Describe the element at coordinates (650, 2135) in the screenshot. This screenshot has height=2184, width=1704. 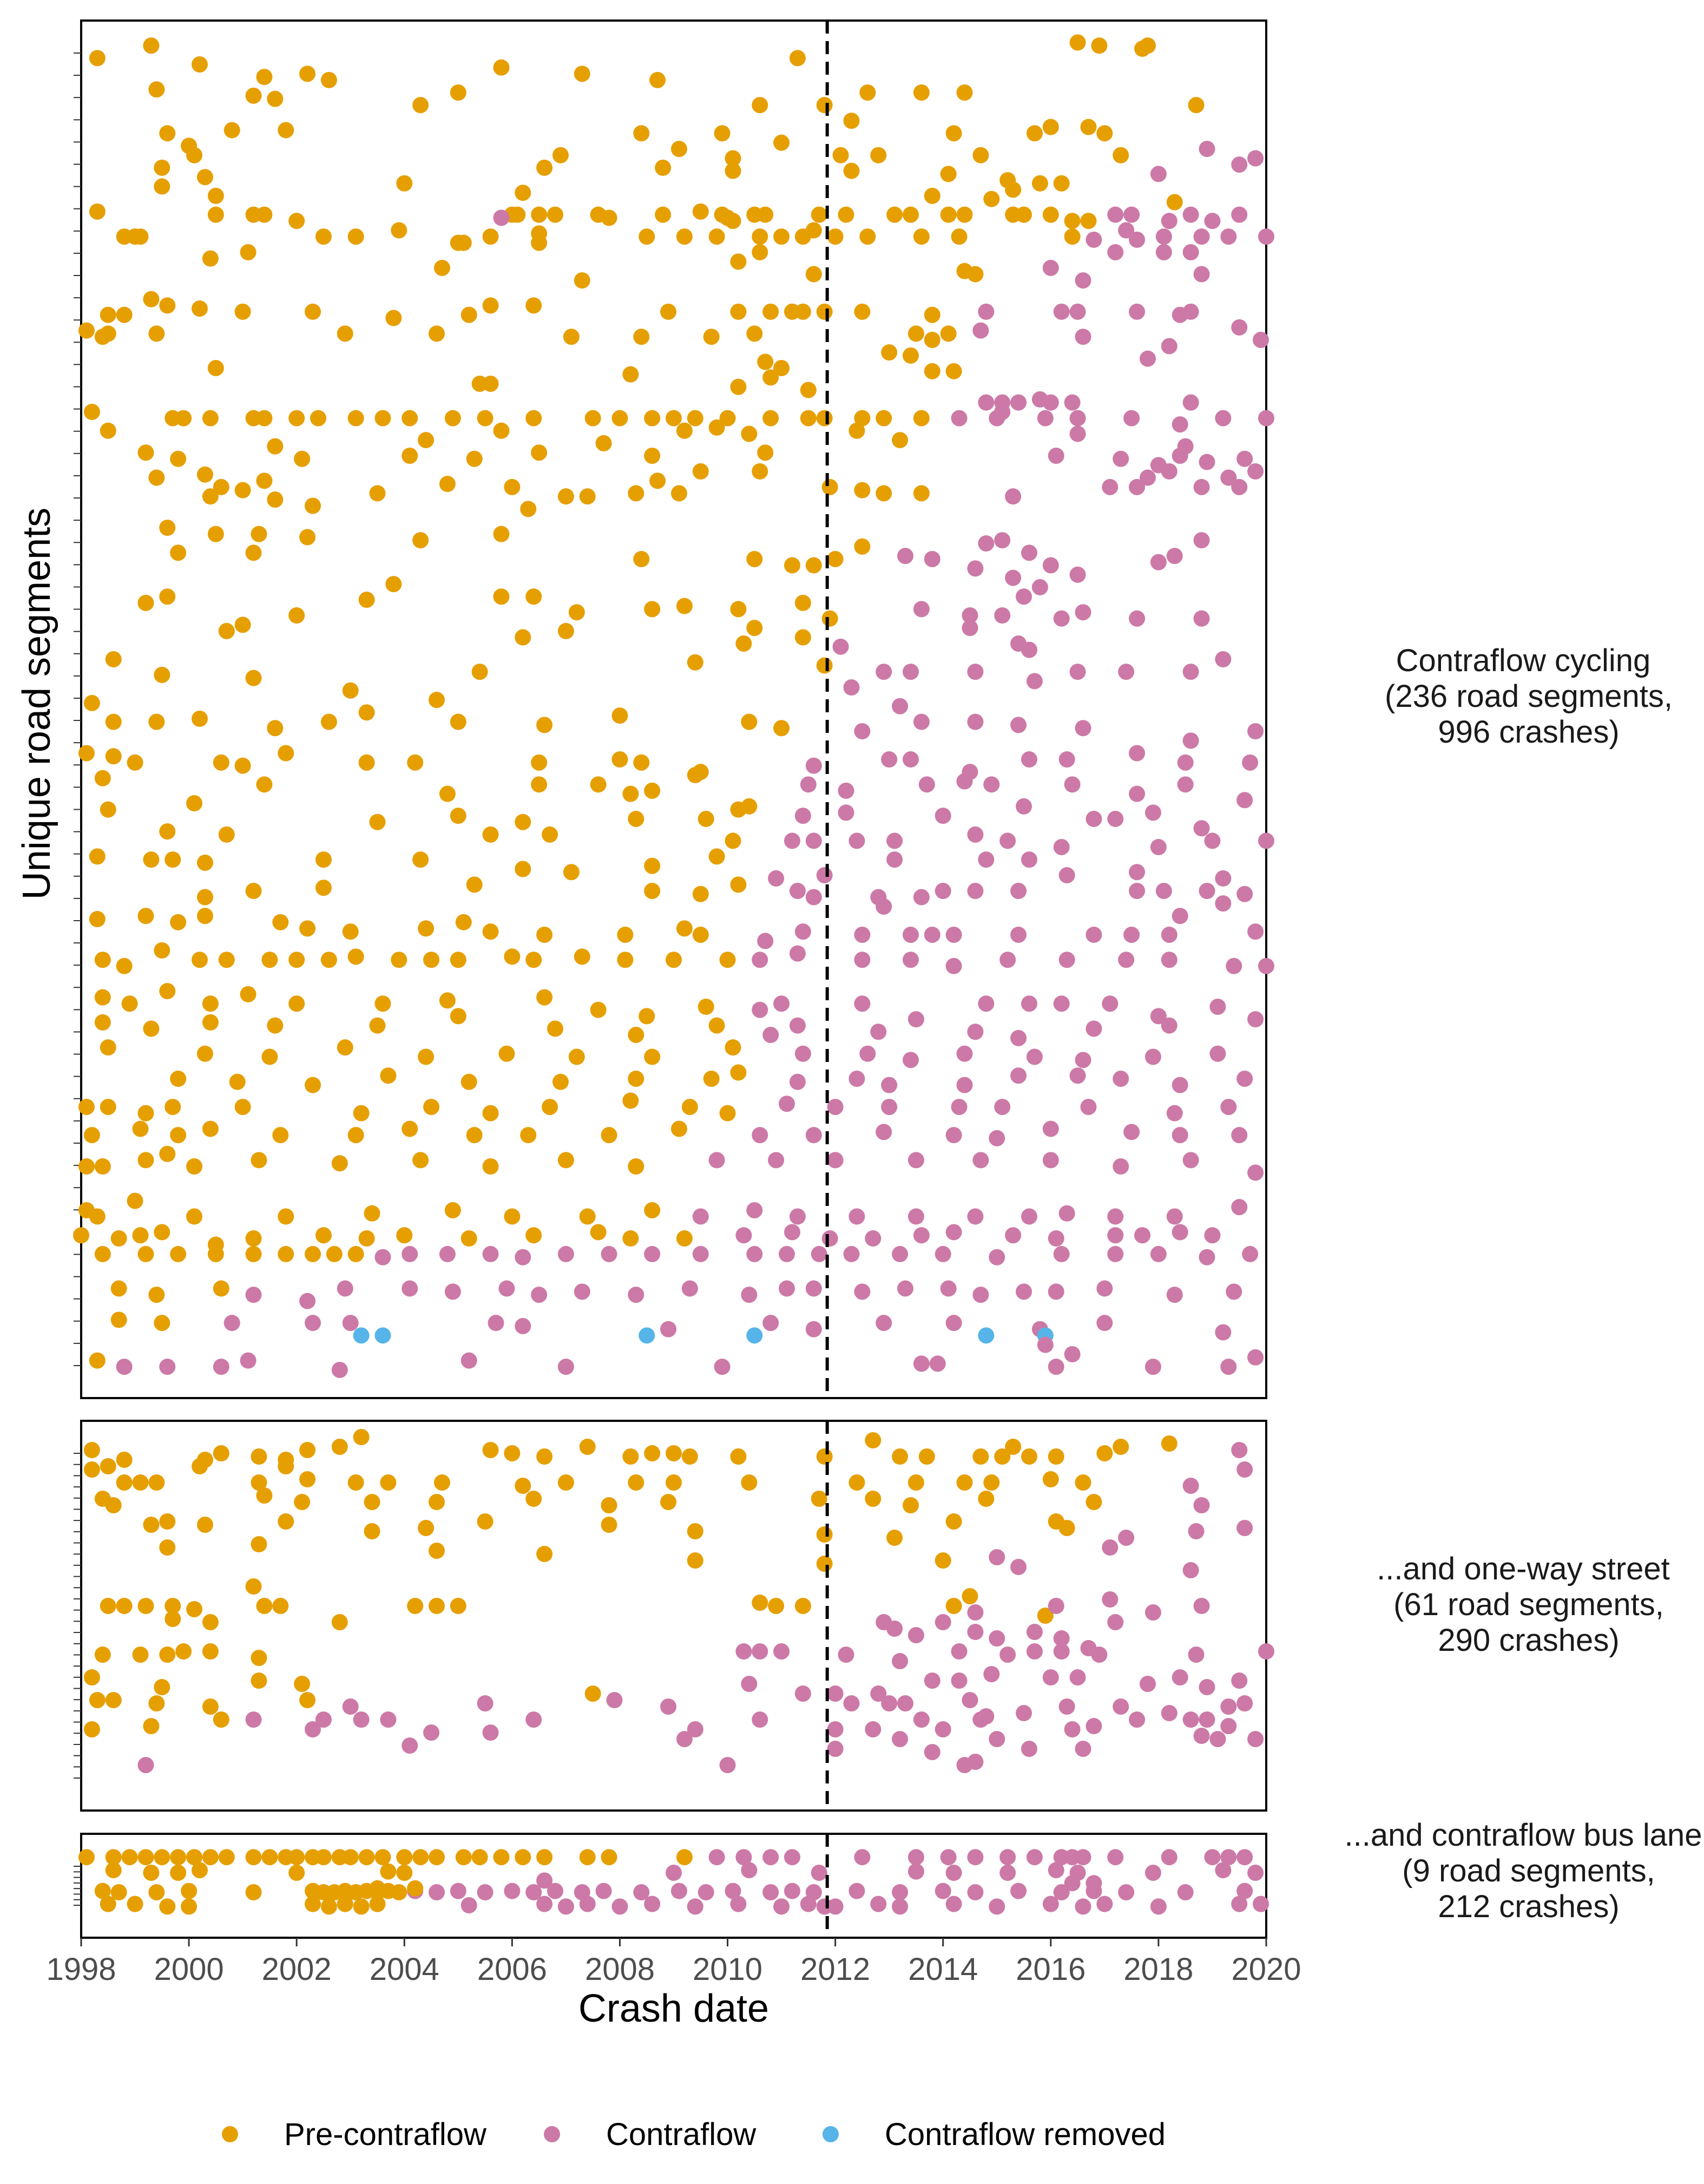
I see `legend-item: Contraflow` at that location.